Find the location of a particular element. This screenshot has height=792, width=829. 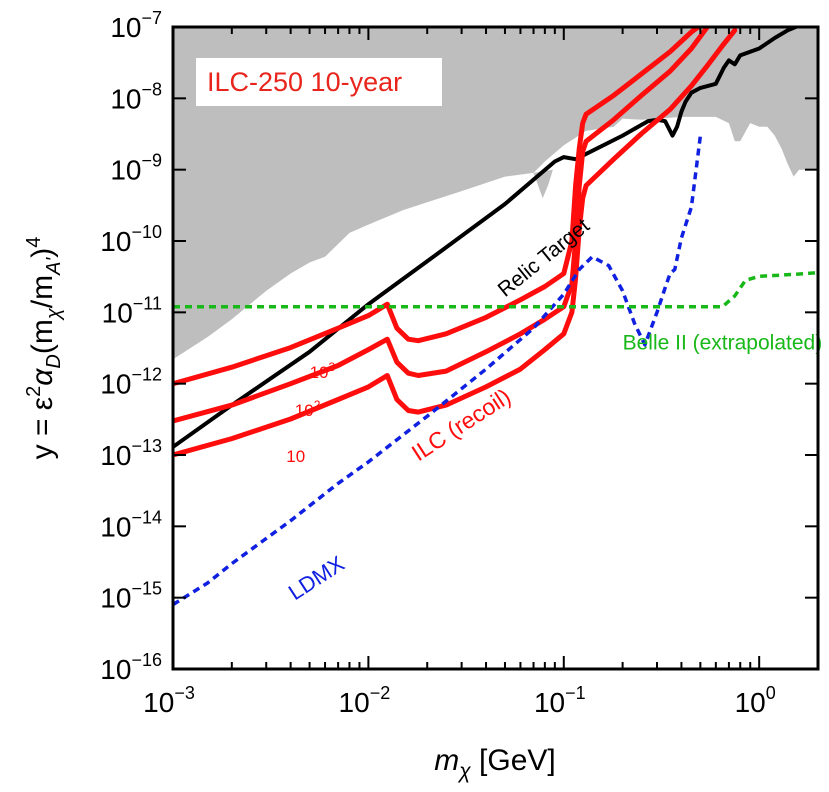

y-axis-title-chi-sub: χ is located at coordinates (54, 314).